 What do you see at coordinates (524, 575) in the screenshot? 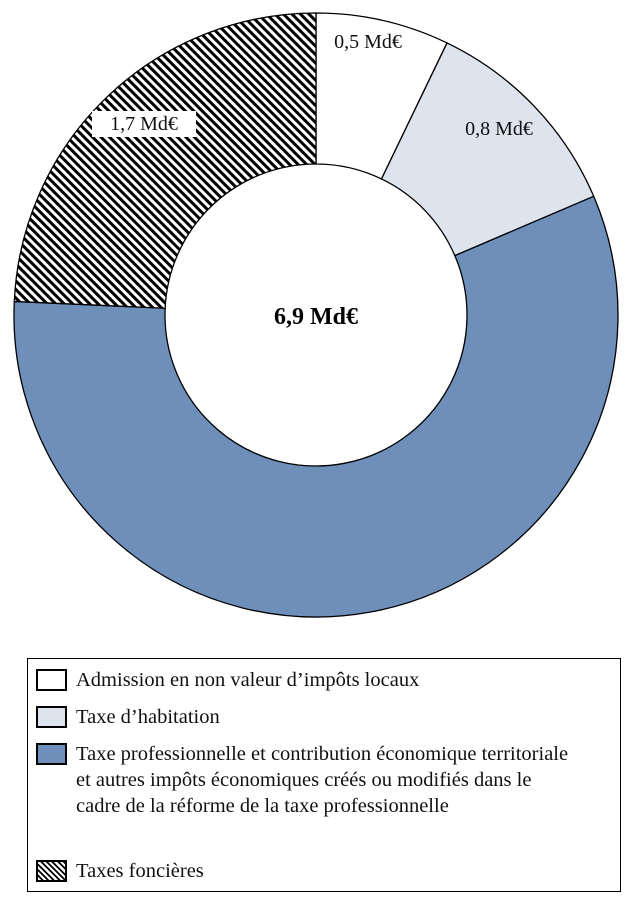
I see `data-label-2: 4,0 Md€` at bounding box center [524, 575].